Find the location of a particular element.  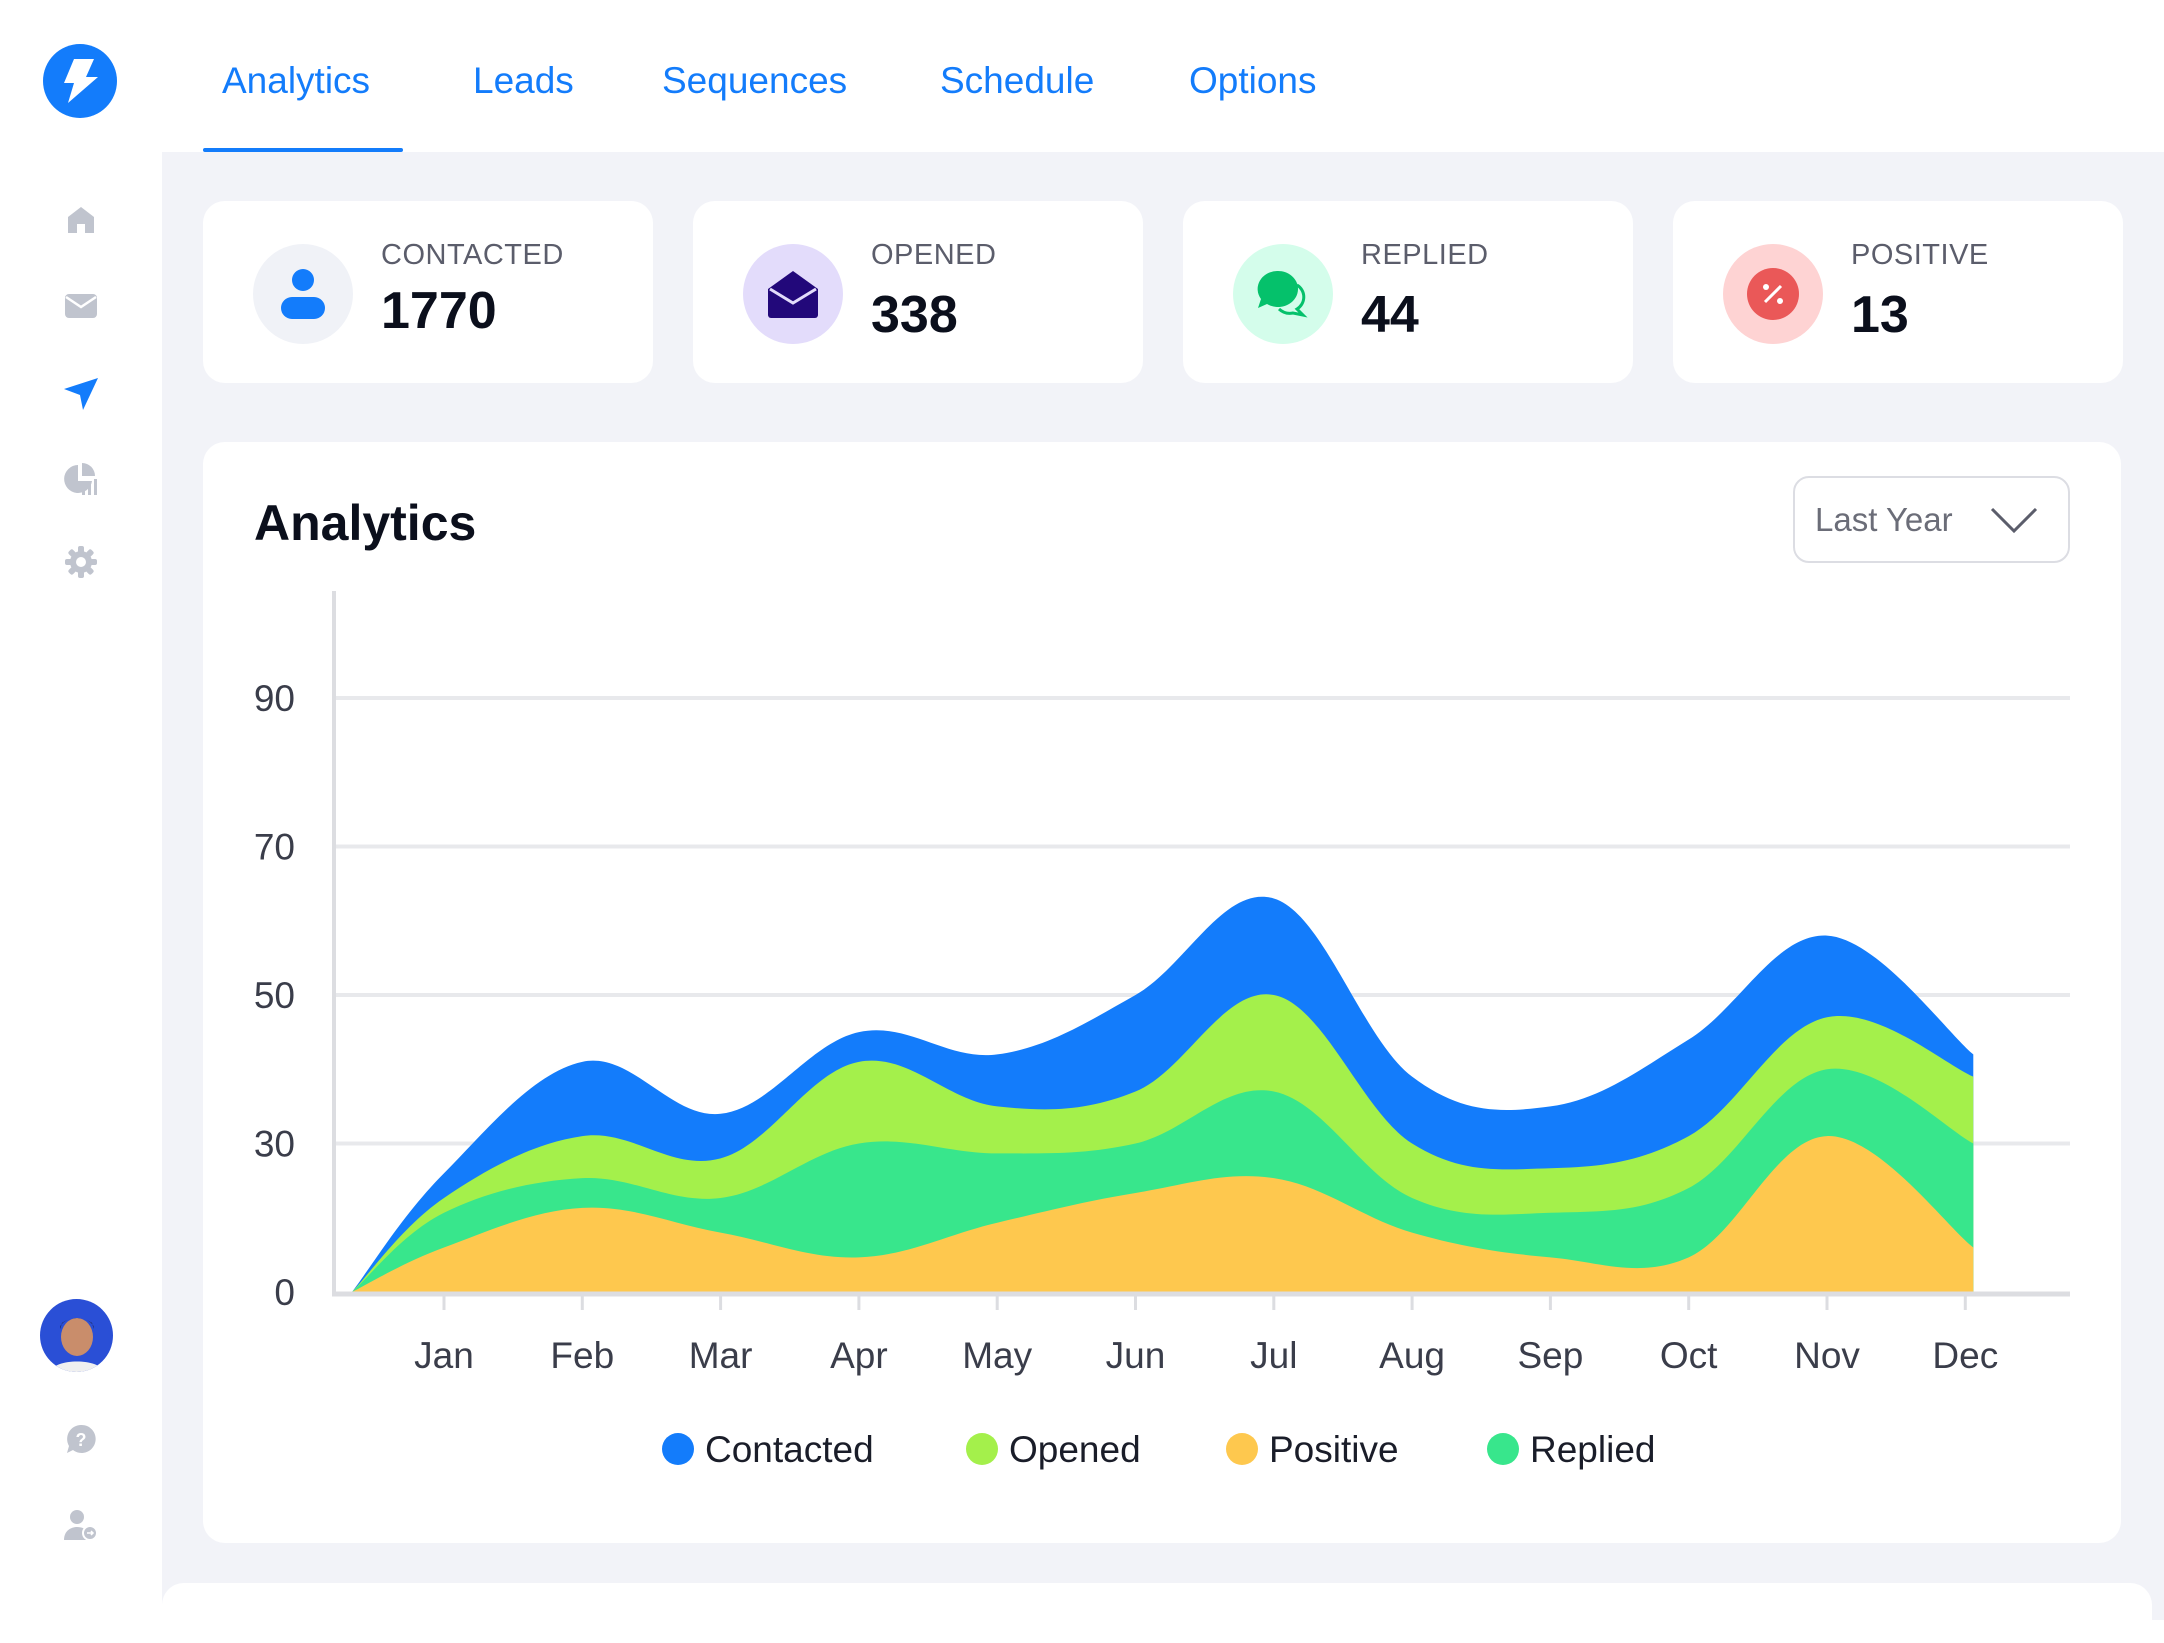

tab-options: Options is located at coordinates (1253, 80).